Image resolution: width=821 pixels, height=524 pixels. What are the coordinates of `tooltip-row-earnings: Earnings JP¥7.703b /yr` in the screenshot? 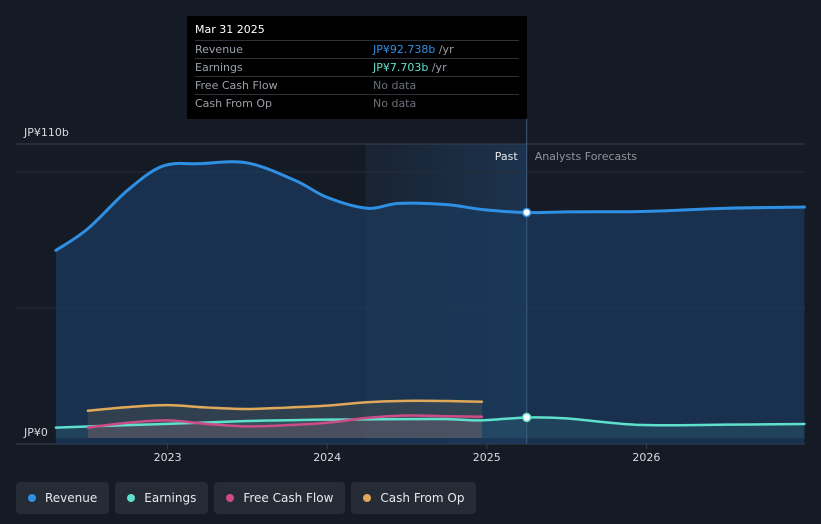 It's located at (357, 67).